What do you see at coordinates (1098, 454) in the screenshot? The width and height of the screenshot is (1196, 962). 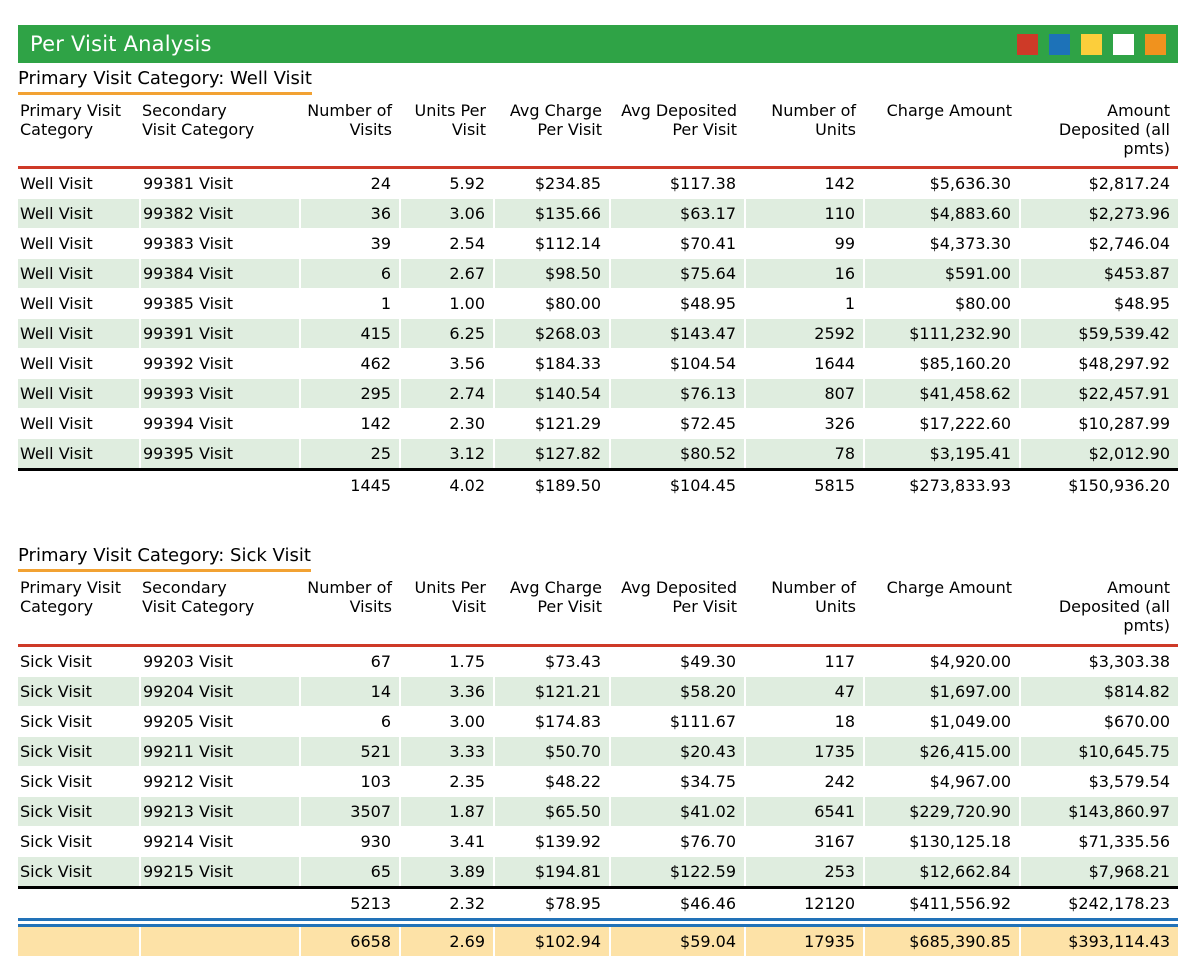 I see `table-cell: $2,012.90` at bounding box center [1098, 454].